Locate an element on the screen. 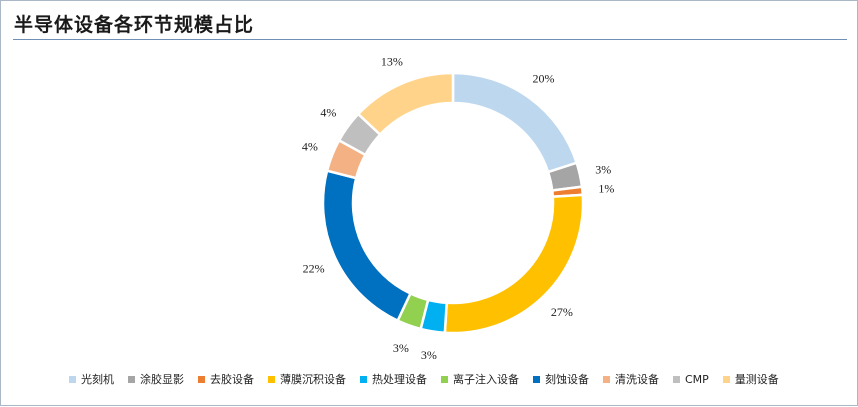 The height and width of the screenshot is (407, 858). legend-label: 光刻机 is located at coordinates (97, 379).